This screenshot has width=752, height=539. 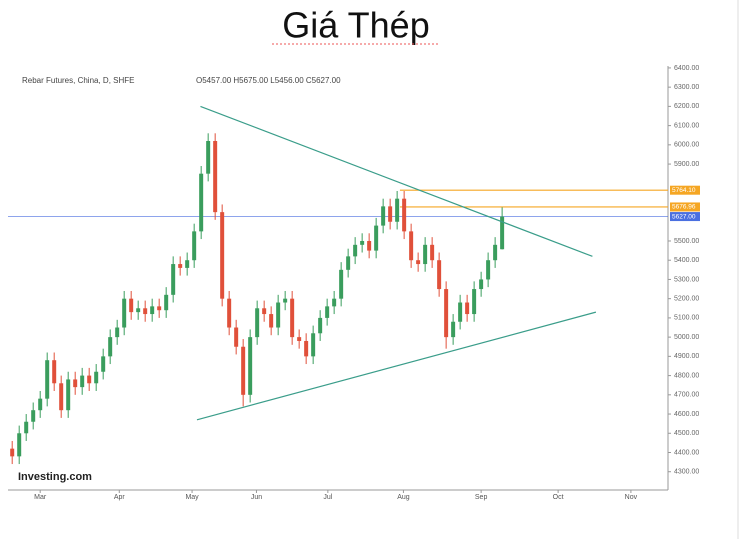 I want to click on chart-header: Rebar Futures, China, D, SHFE, so click(x=78, y=80).